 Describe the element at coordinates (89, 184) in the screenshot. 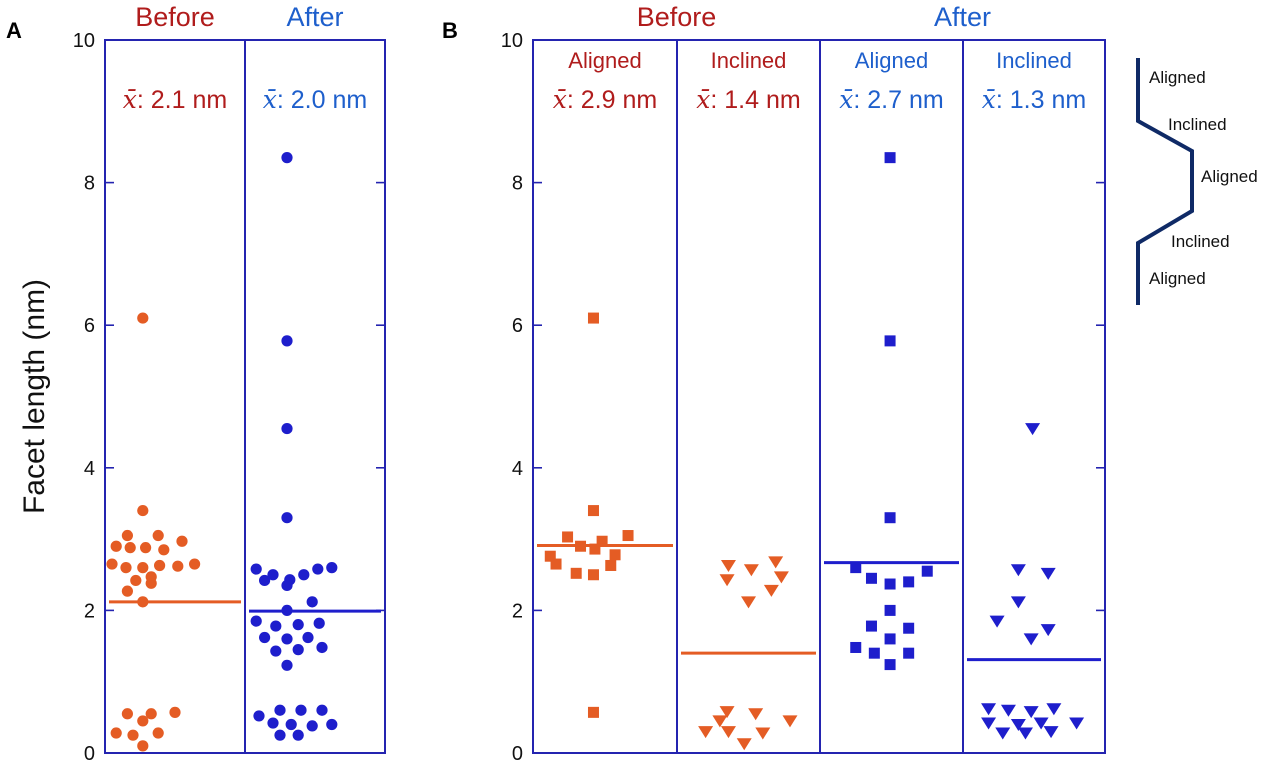

I see `y-tick-label: 8` at that location.